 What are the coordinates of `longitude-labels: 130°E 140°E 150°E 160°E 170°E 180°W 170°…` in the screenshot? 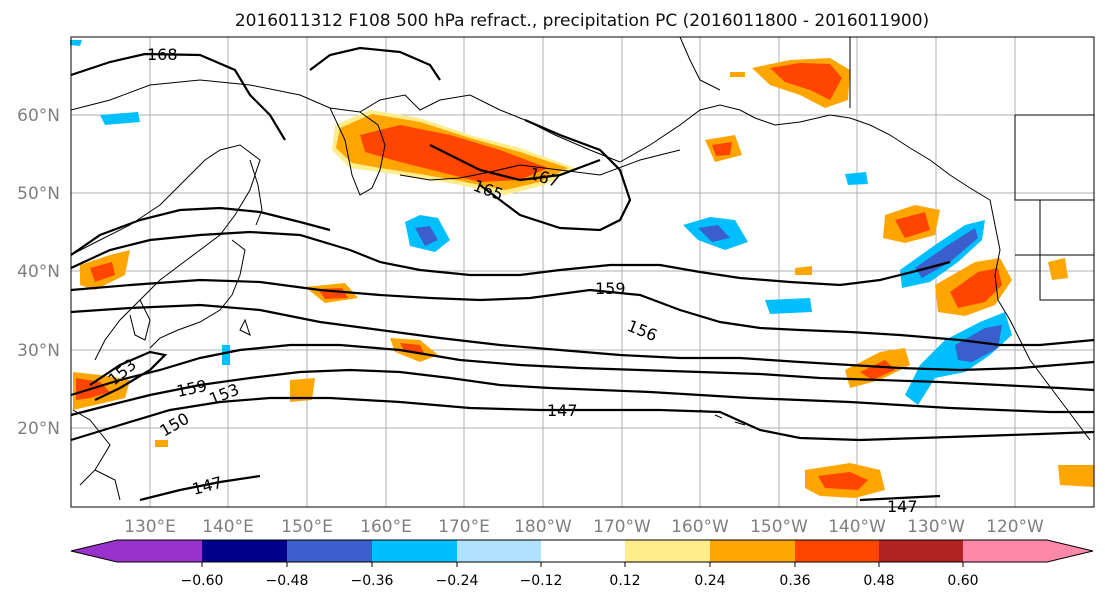 It's located at (584, 527).